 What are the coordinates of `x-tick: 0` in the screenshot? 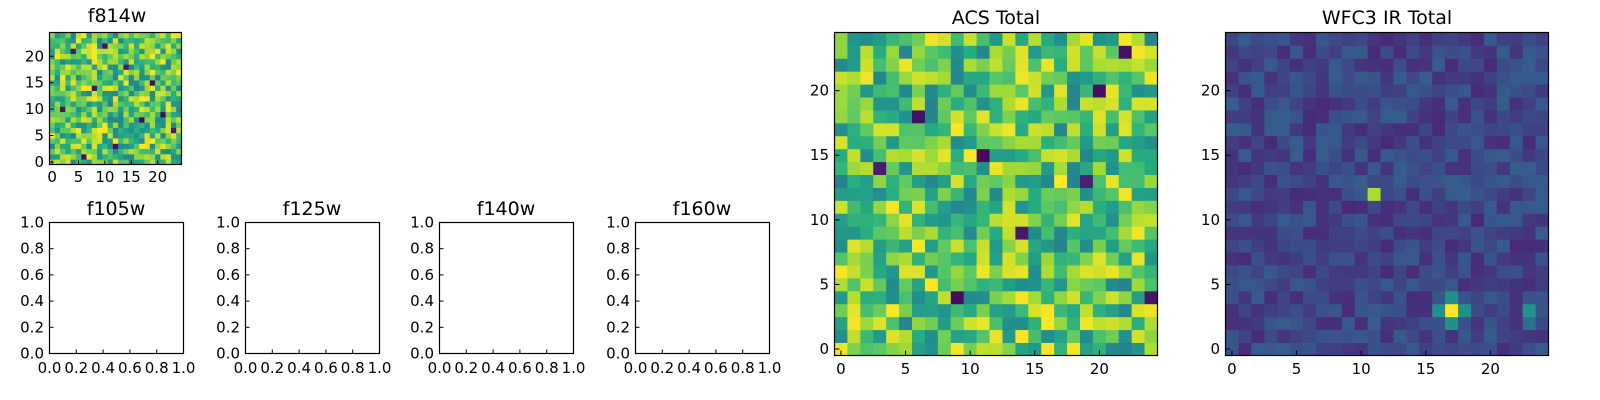 It's located at (841, 364).